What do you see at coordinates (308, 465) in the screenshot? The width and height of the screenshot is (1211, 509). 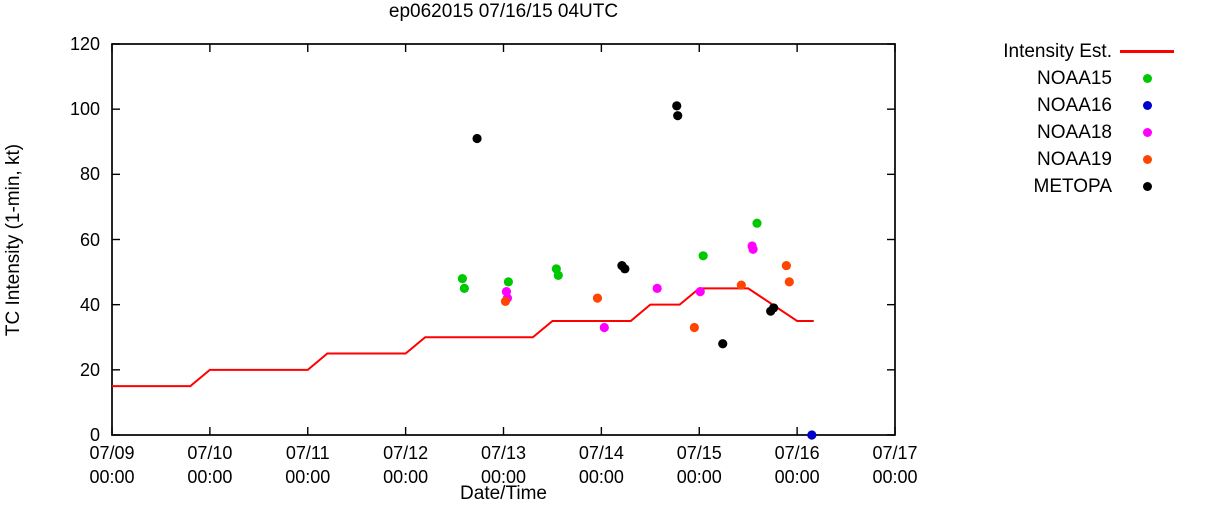 I see `x-tick-label: 07/11 00:00` at bounding box center [308, 465].